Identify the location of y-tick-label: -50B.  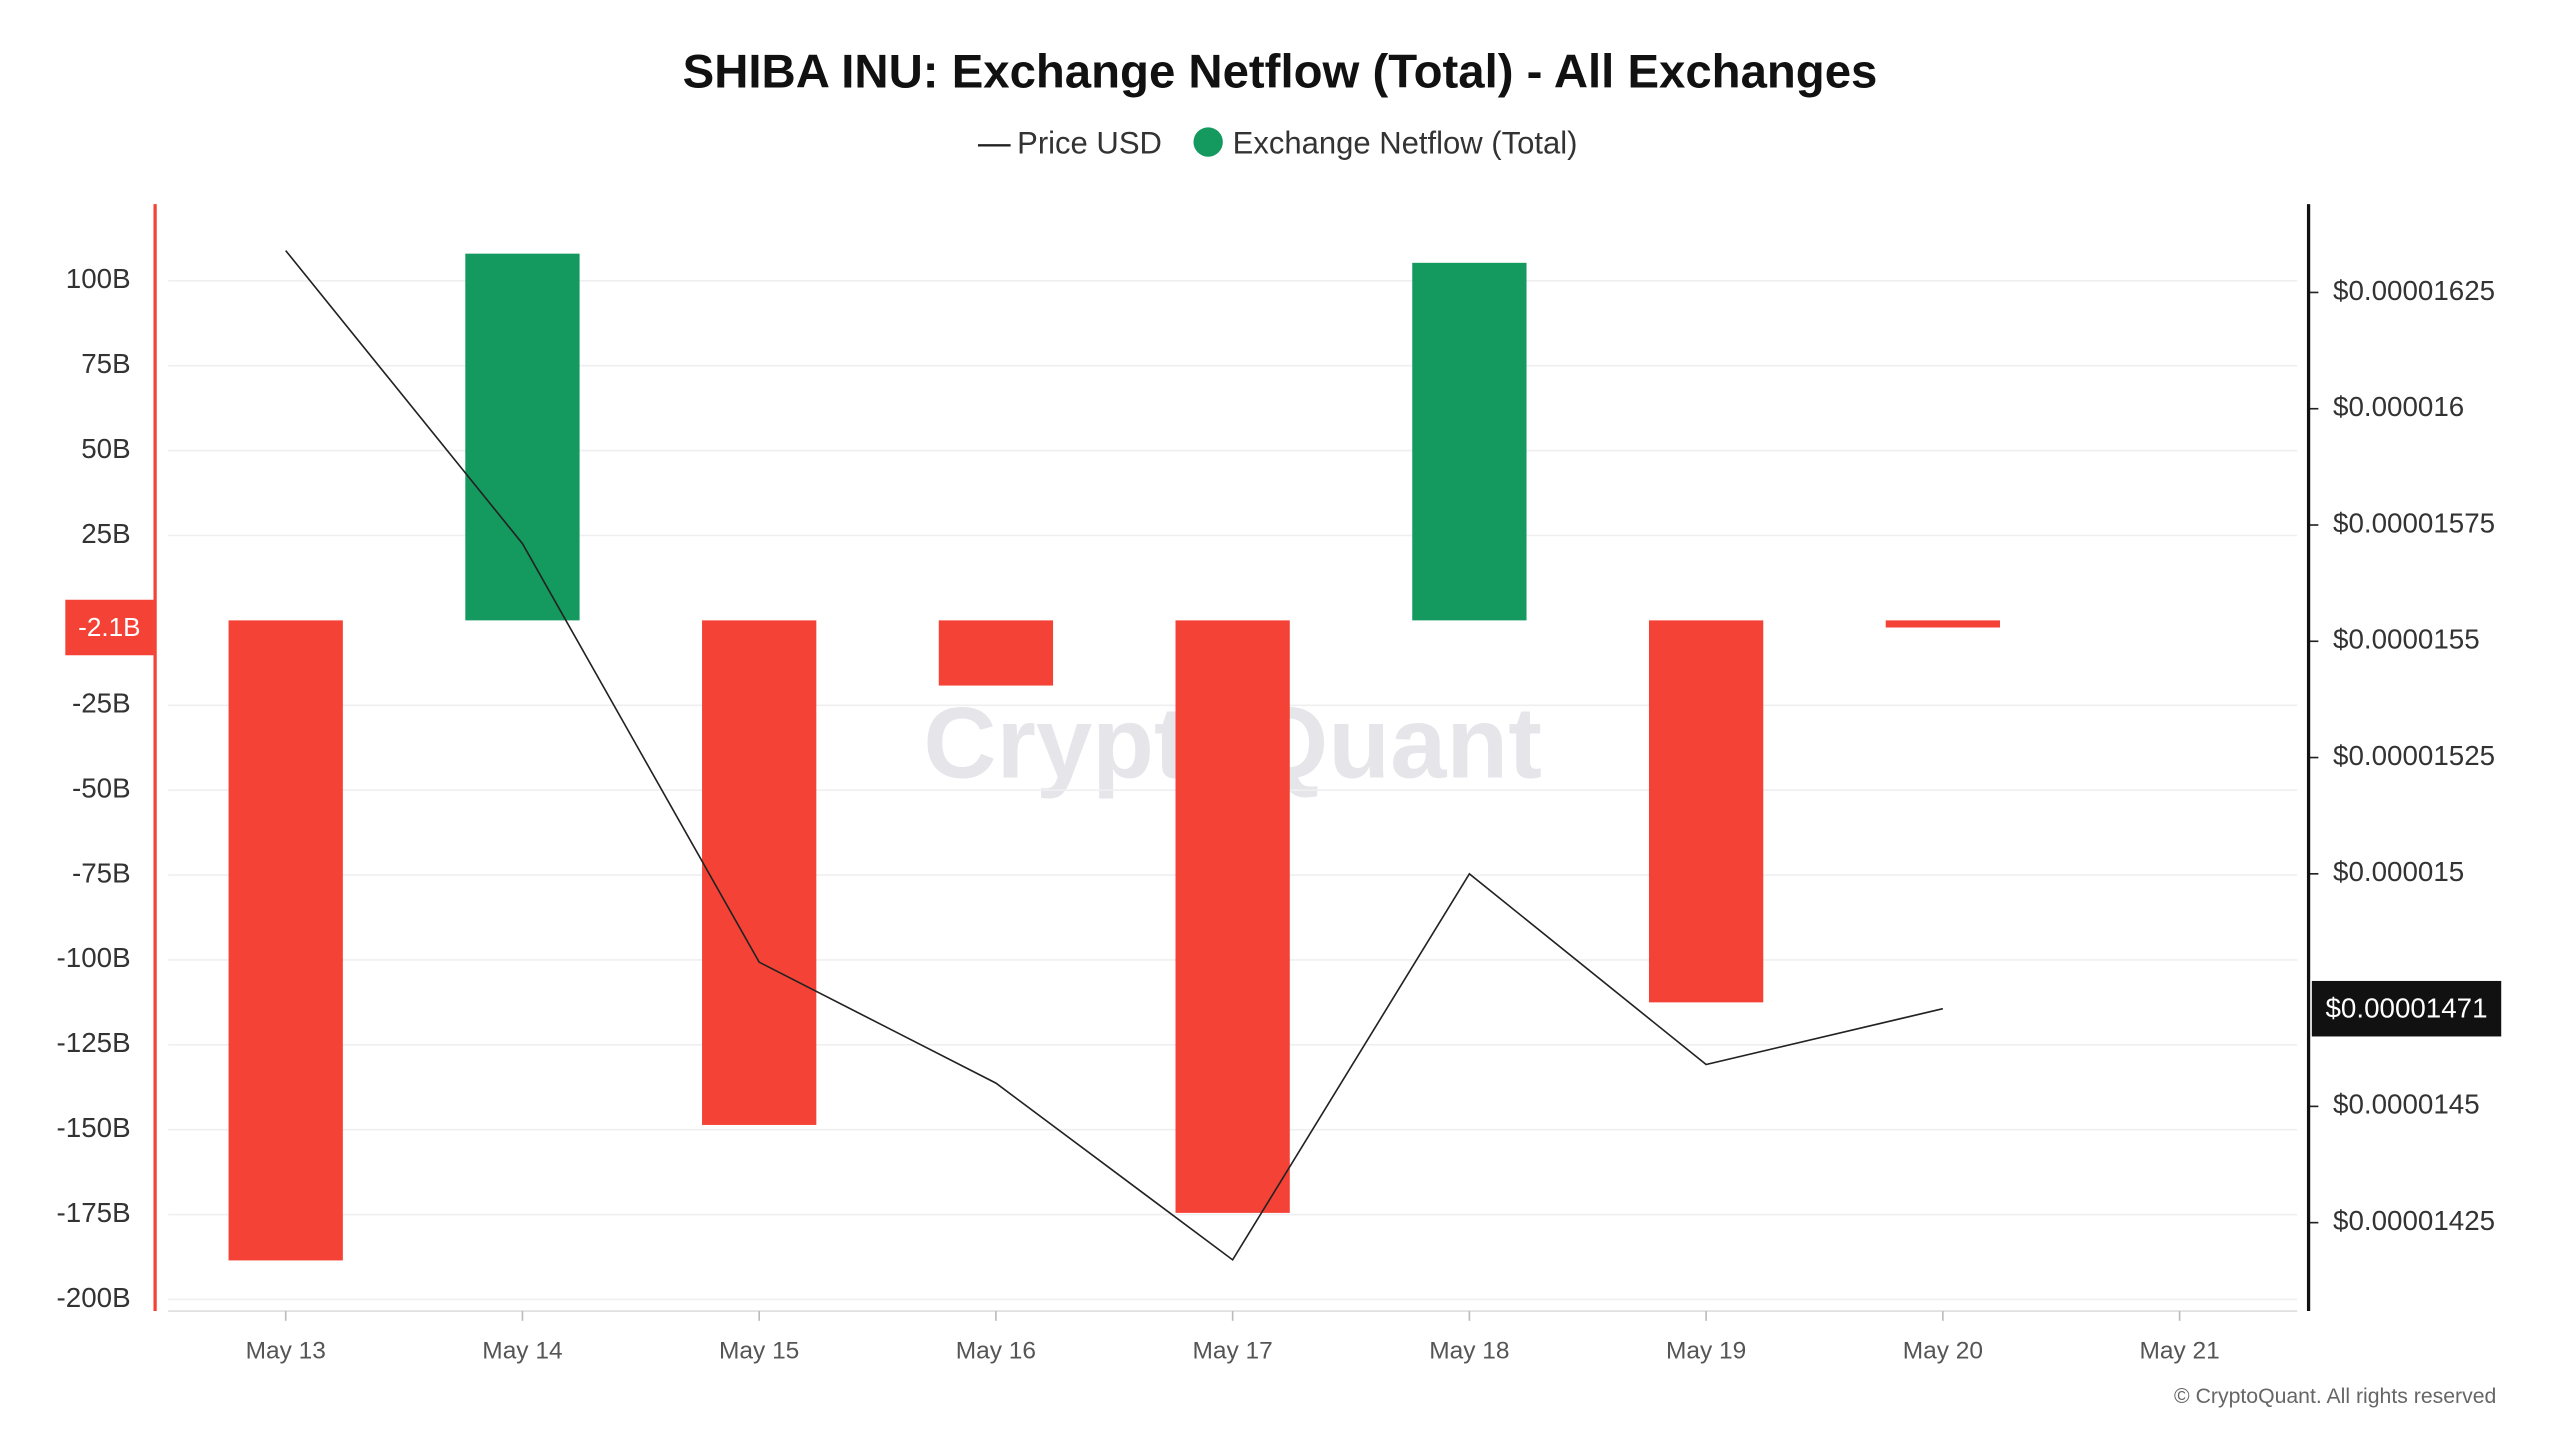
(101, 787).